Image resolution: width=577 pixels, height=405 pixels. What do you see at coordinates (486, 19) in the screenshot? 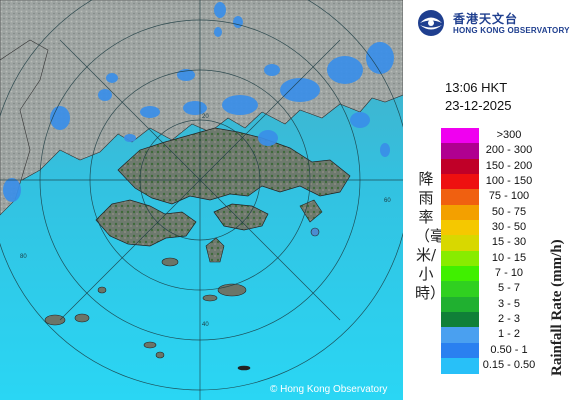
I see `logo-name-chinese: 香港天文台` at bounding box center [486, 19].